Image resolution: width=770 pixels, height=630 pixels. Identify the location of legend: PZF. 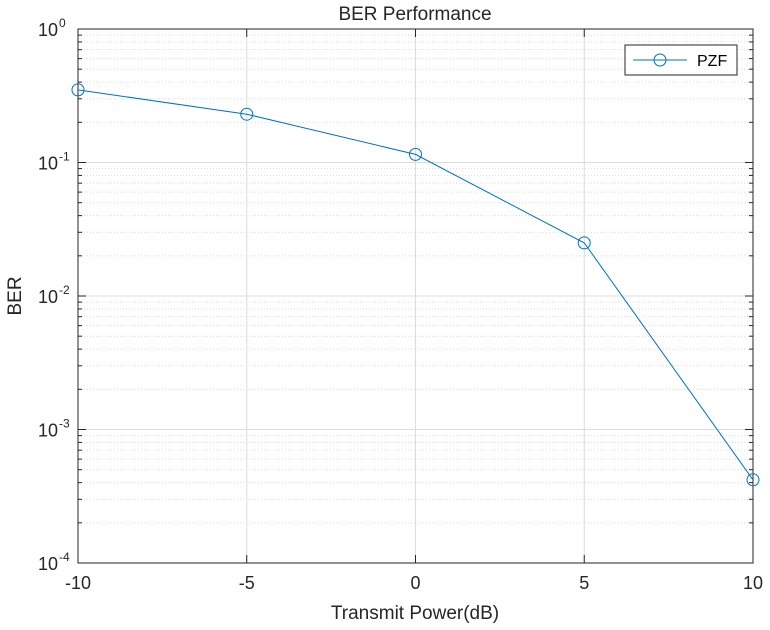
(681, 60).